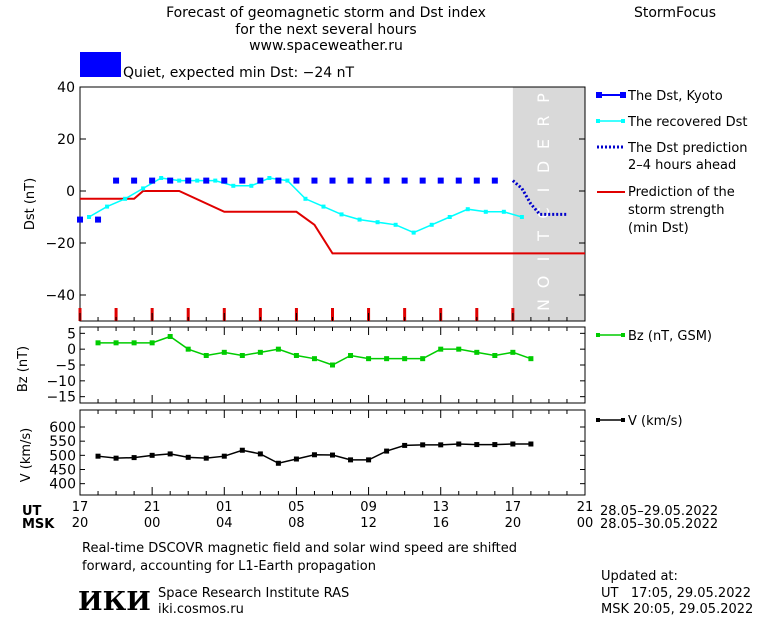  I want to click on legend-dst-recovered-label: The recovered Dst, so click(687, 122).